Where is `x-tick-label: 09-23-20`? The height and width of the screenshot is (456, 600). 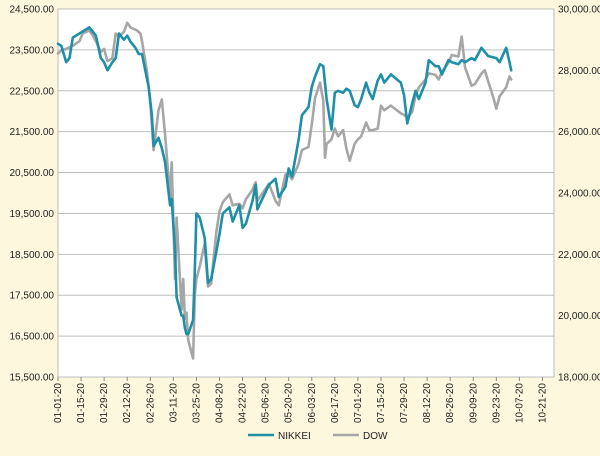 x-tick-label: 09-23-20 is located at coordinates (496, 403).